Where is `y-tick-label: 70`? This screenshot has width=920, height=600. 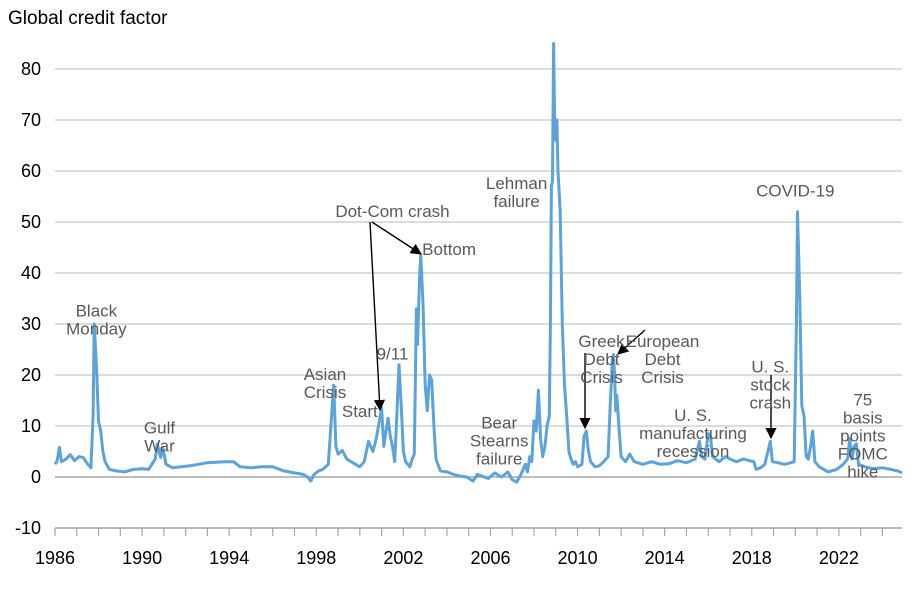 y-tick-label: 70 is located at coordinates (31, 120).